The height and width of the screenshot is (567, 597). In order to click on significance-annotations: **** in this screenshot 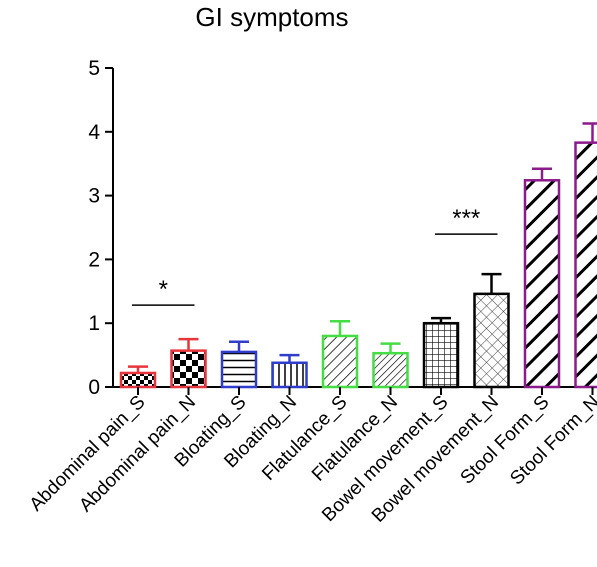, I will do `click(315, 255)`.